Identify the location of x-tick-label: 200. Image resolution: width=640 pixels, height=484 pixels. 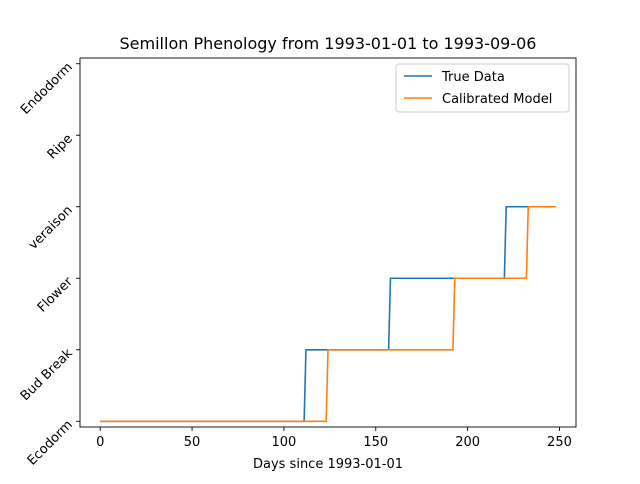
(467, 442).